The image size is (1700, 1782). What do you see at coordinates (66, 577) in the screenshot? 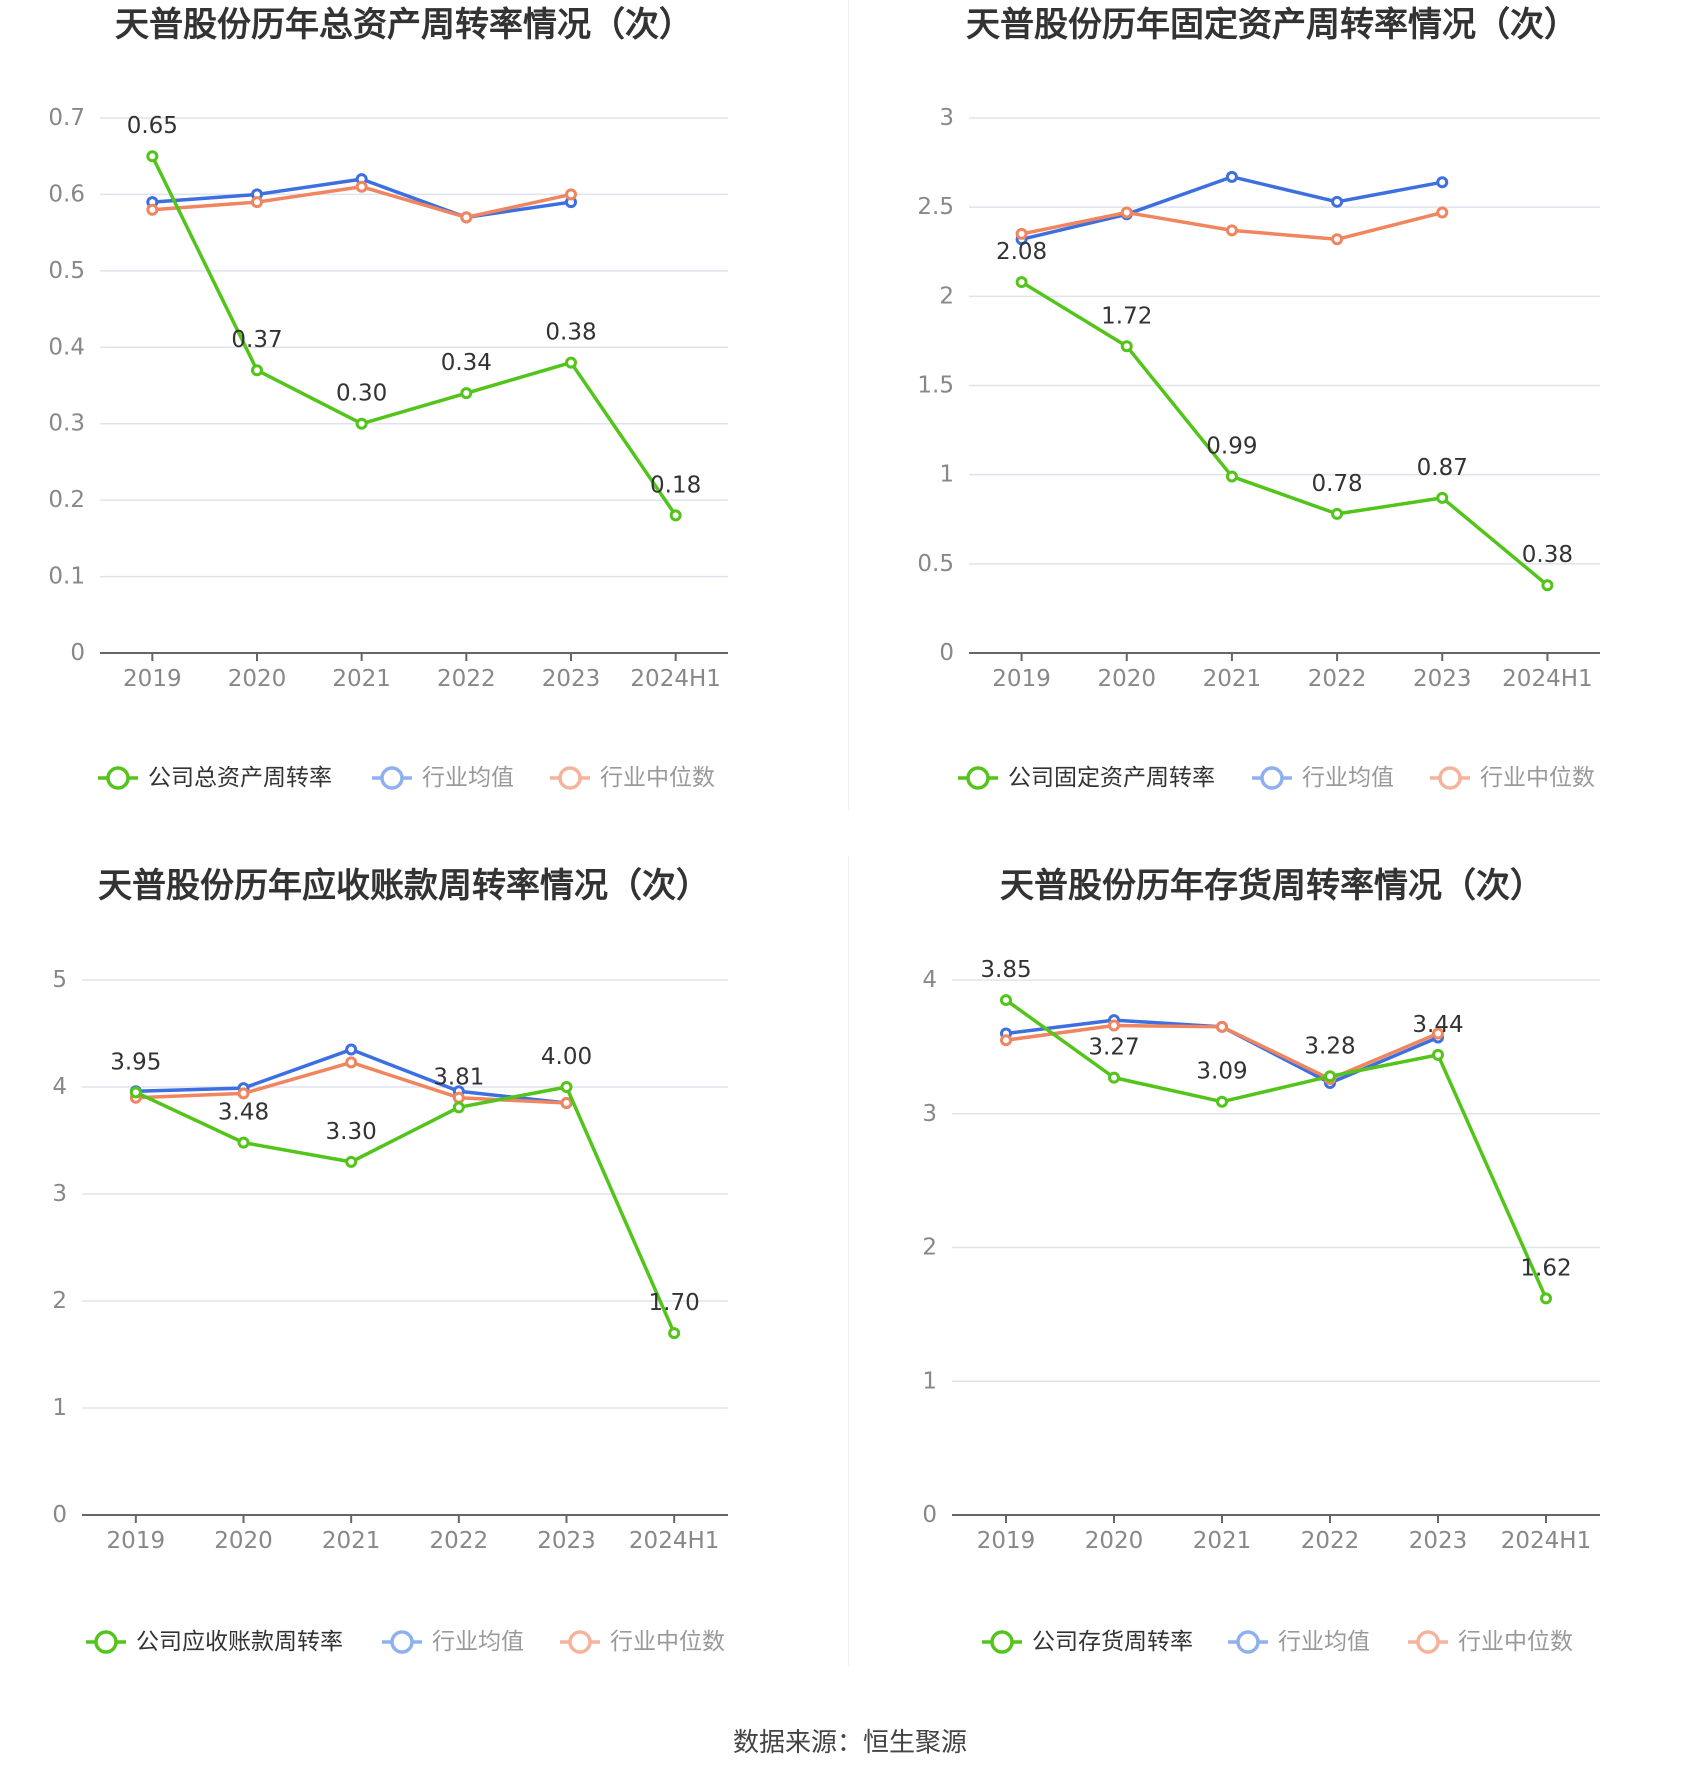
I see `y-tick-label: 0.1` at bounding box center [66, 577].